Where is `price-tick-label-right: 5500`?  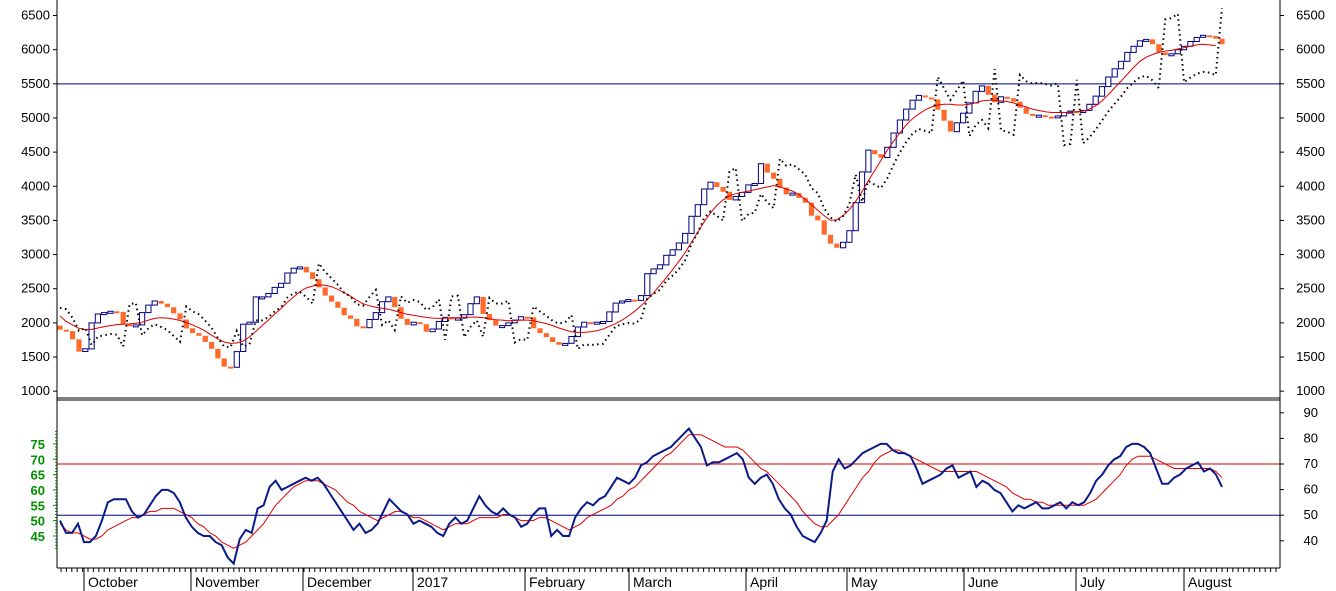
price-tick-label-right: 5500 is located at coordinates (1310, 83).